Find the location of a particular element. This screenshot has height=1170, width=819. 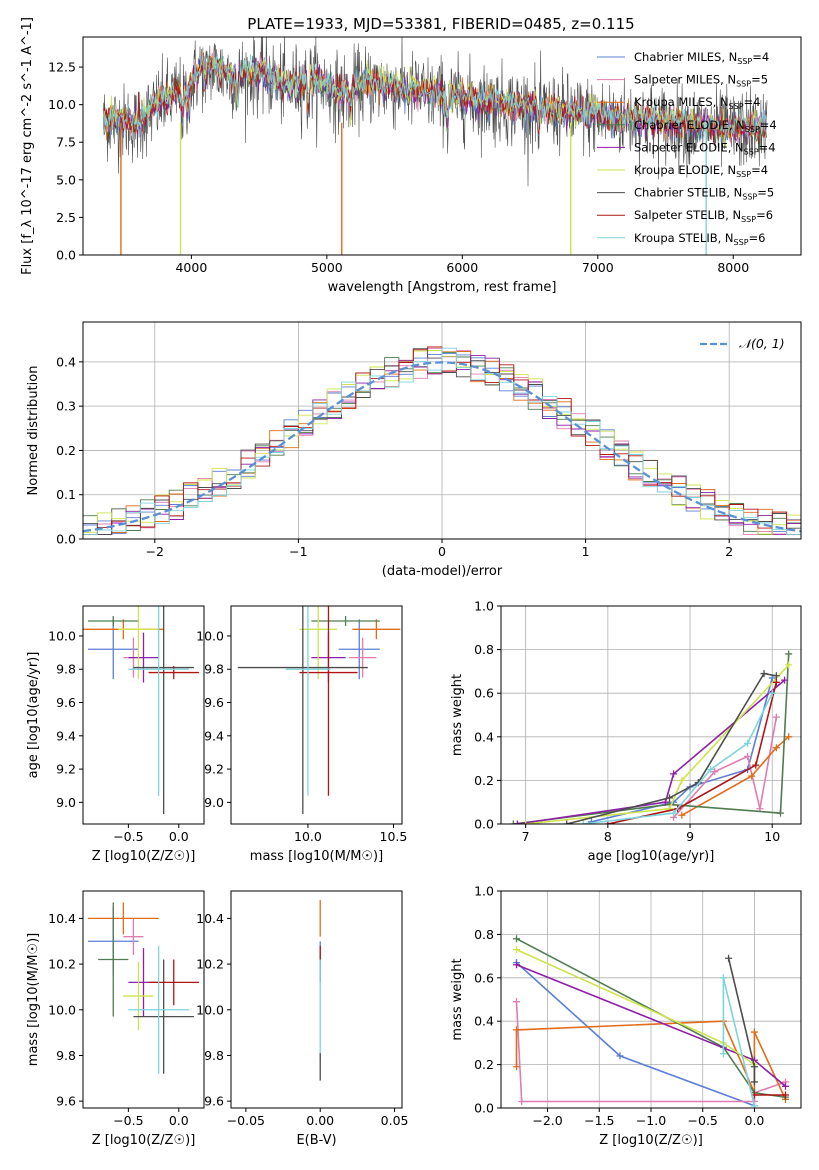

x-tick-label: −2 is located at coordinates (155, 551).